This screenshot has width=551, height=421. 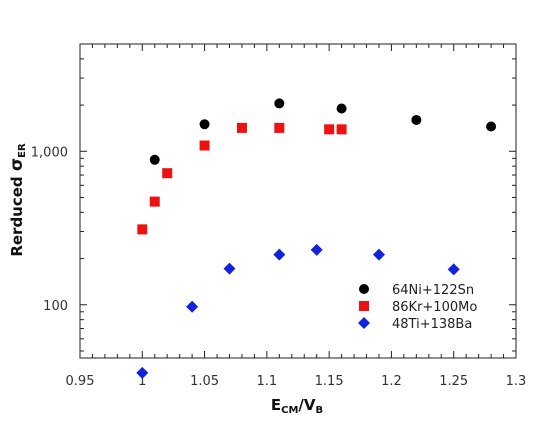 I want to click on x-tick-label: 1, so click(x=142, y=381).